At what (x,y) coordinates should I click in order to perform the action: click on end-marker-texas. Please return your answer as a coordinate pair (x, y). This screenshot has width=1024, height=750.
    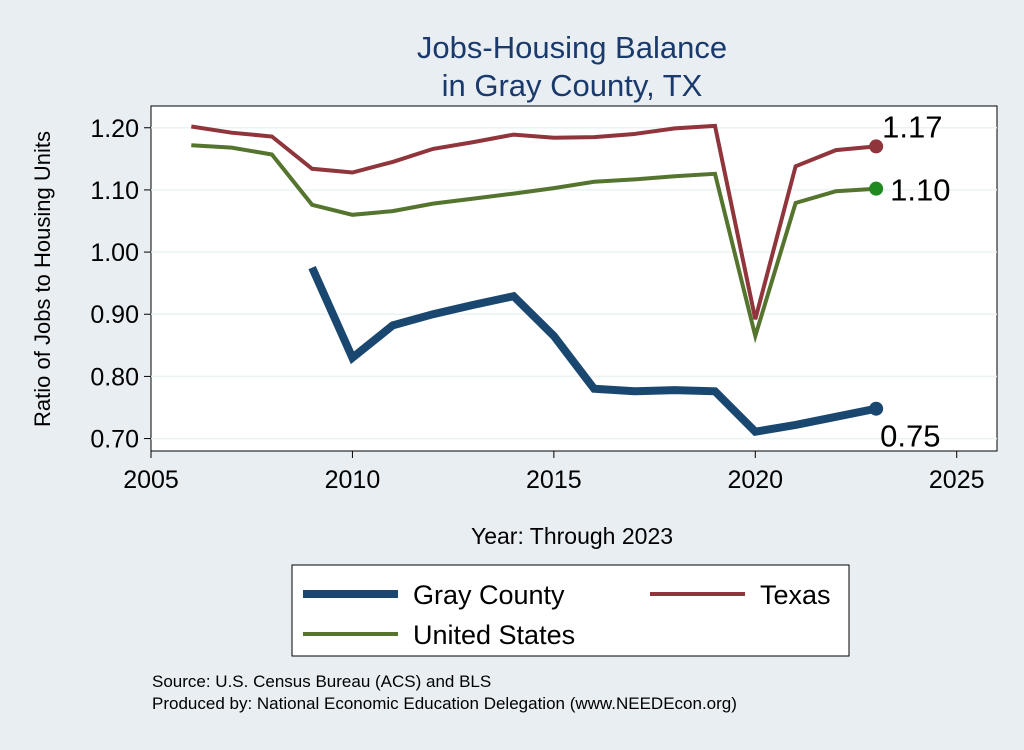
    Looking at the image, I should click on (876, 146).